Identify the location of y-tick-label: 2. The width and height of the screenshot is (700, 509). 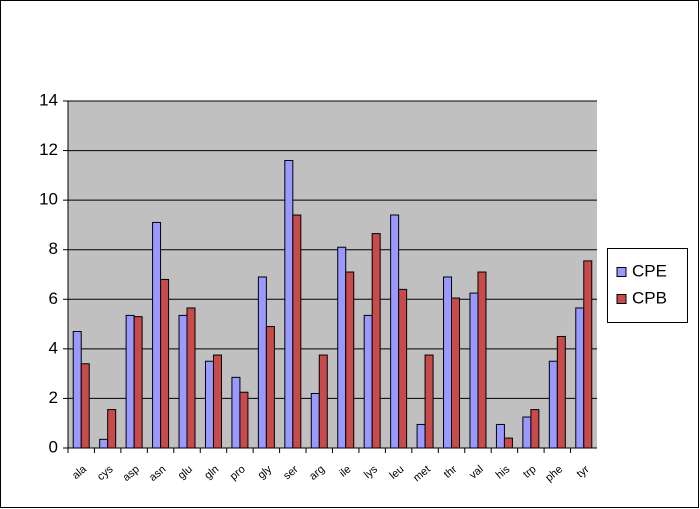
(53, 397).